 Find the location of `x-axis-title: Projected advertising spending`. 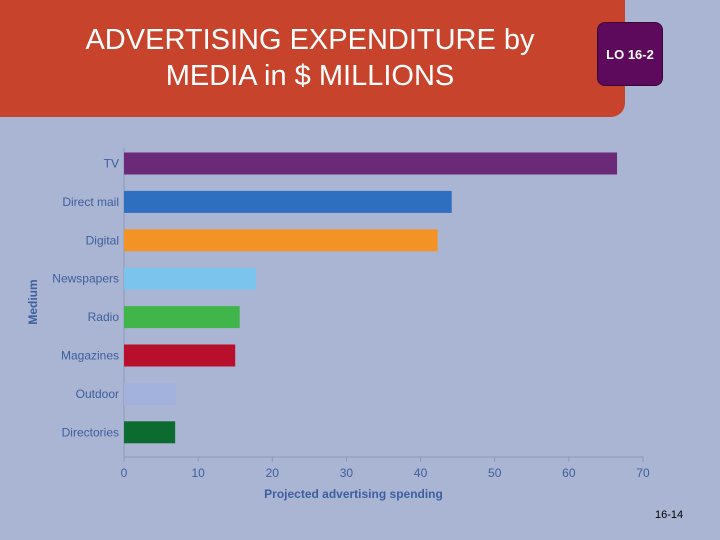

x-axis-title: Projected advertising spending is located at coordinates (353, 494).